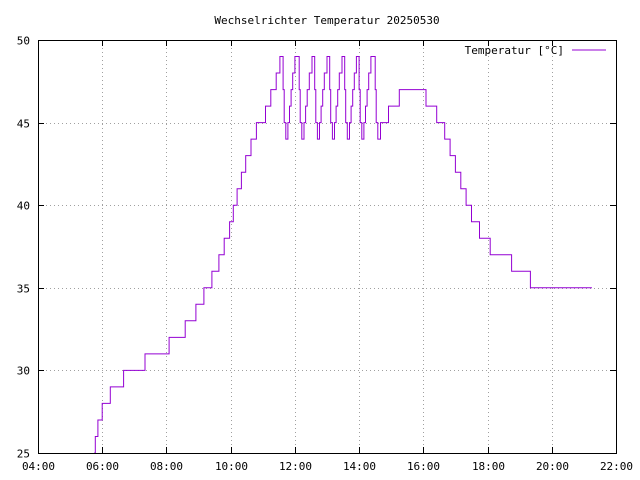 The height and width of the screenshot is (480, 640). I want to click on x-tick-label: 10:00, so click(231, 466).